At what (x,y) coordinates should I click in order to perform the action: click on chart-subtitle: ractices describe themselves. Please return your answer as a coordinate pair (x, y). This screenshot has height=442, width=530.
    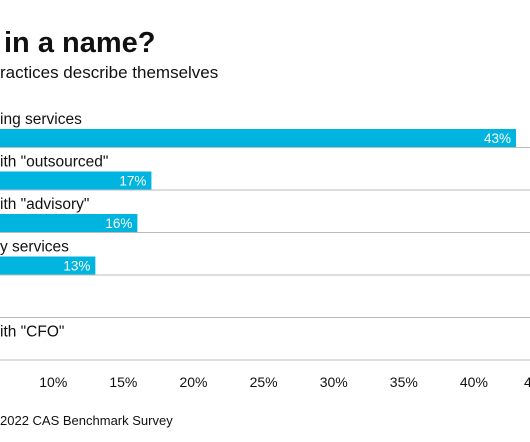
    Looking at the image, I should click on (109, 72).